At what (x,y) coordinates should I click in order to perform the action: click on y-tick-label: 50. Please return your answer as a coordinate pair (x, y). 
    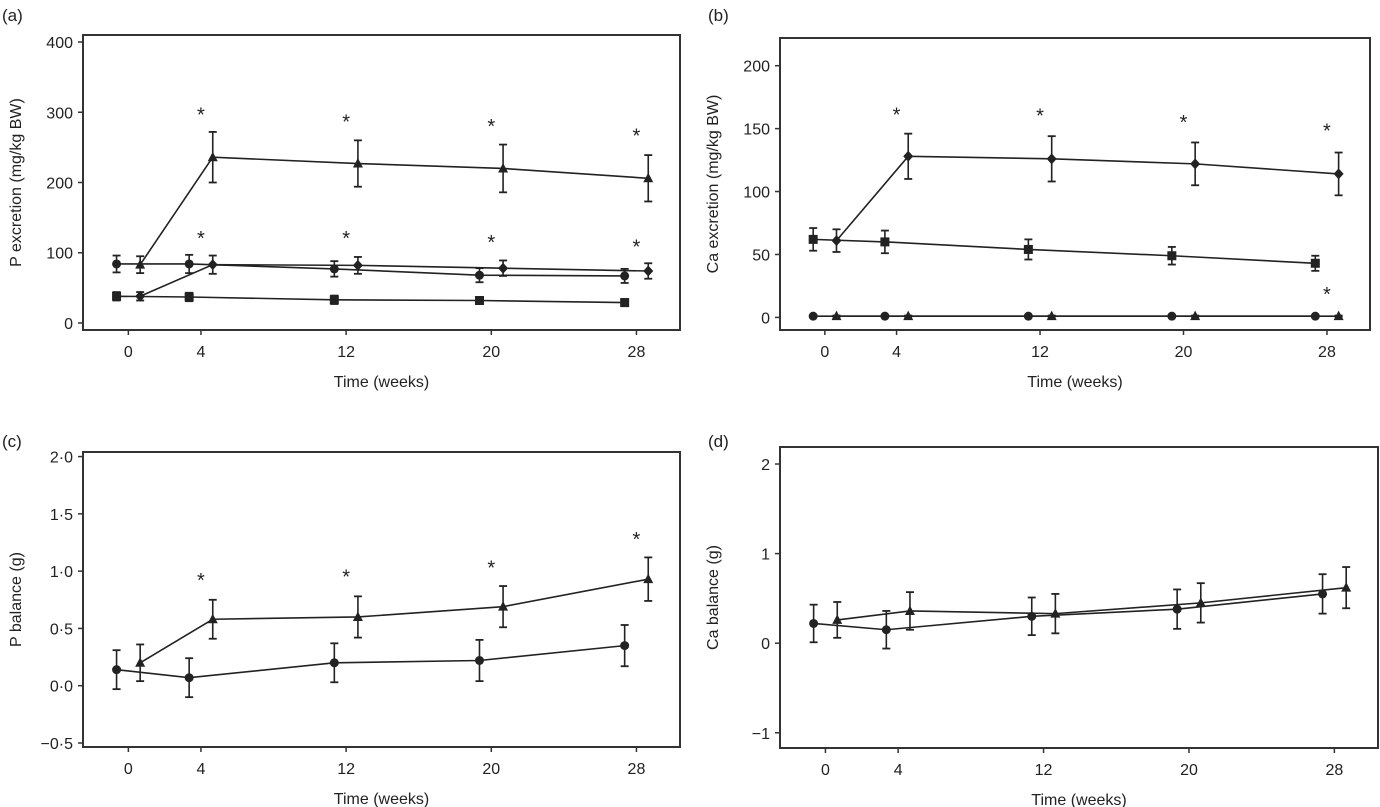
    Looking at the image, I should click on (761, 255).